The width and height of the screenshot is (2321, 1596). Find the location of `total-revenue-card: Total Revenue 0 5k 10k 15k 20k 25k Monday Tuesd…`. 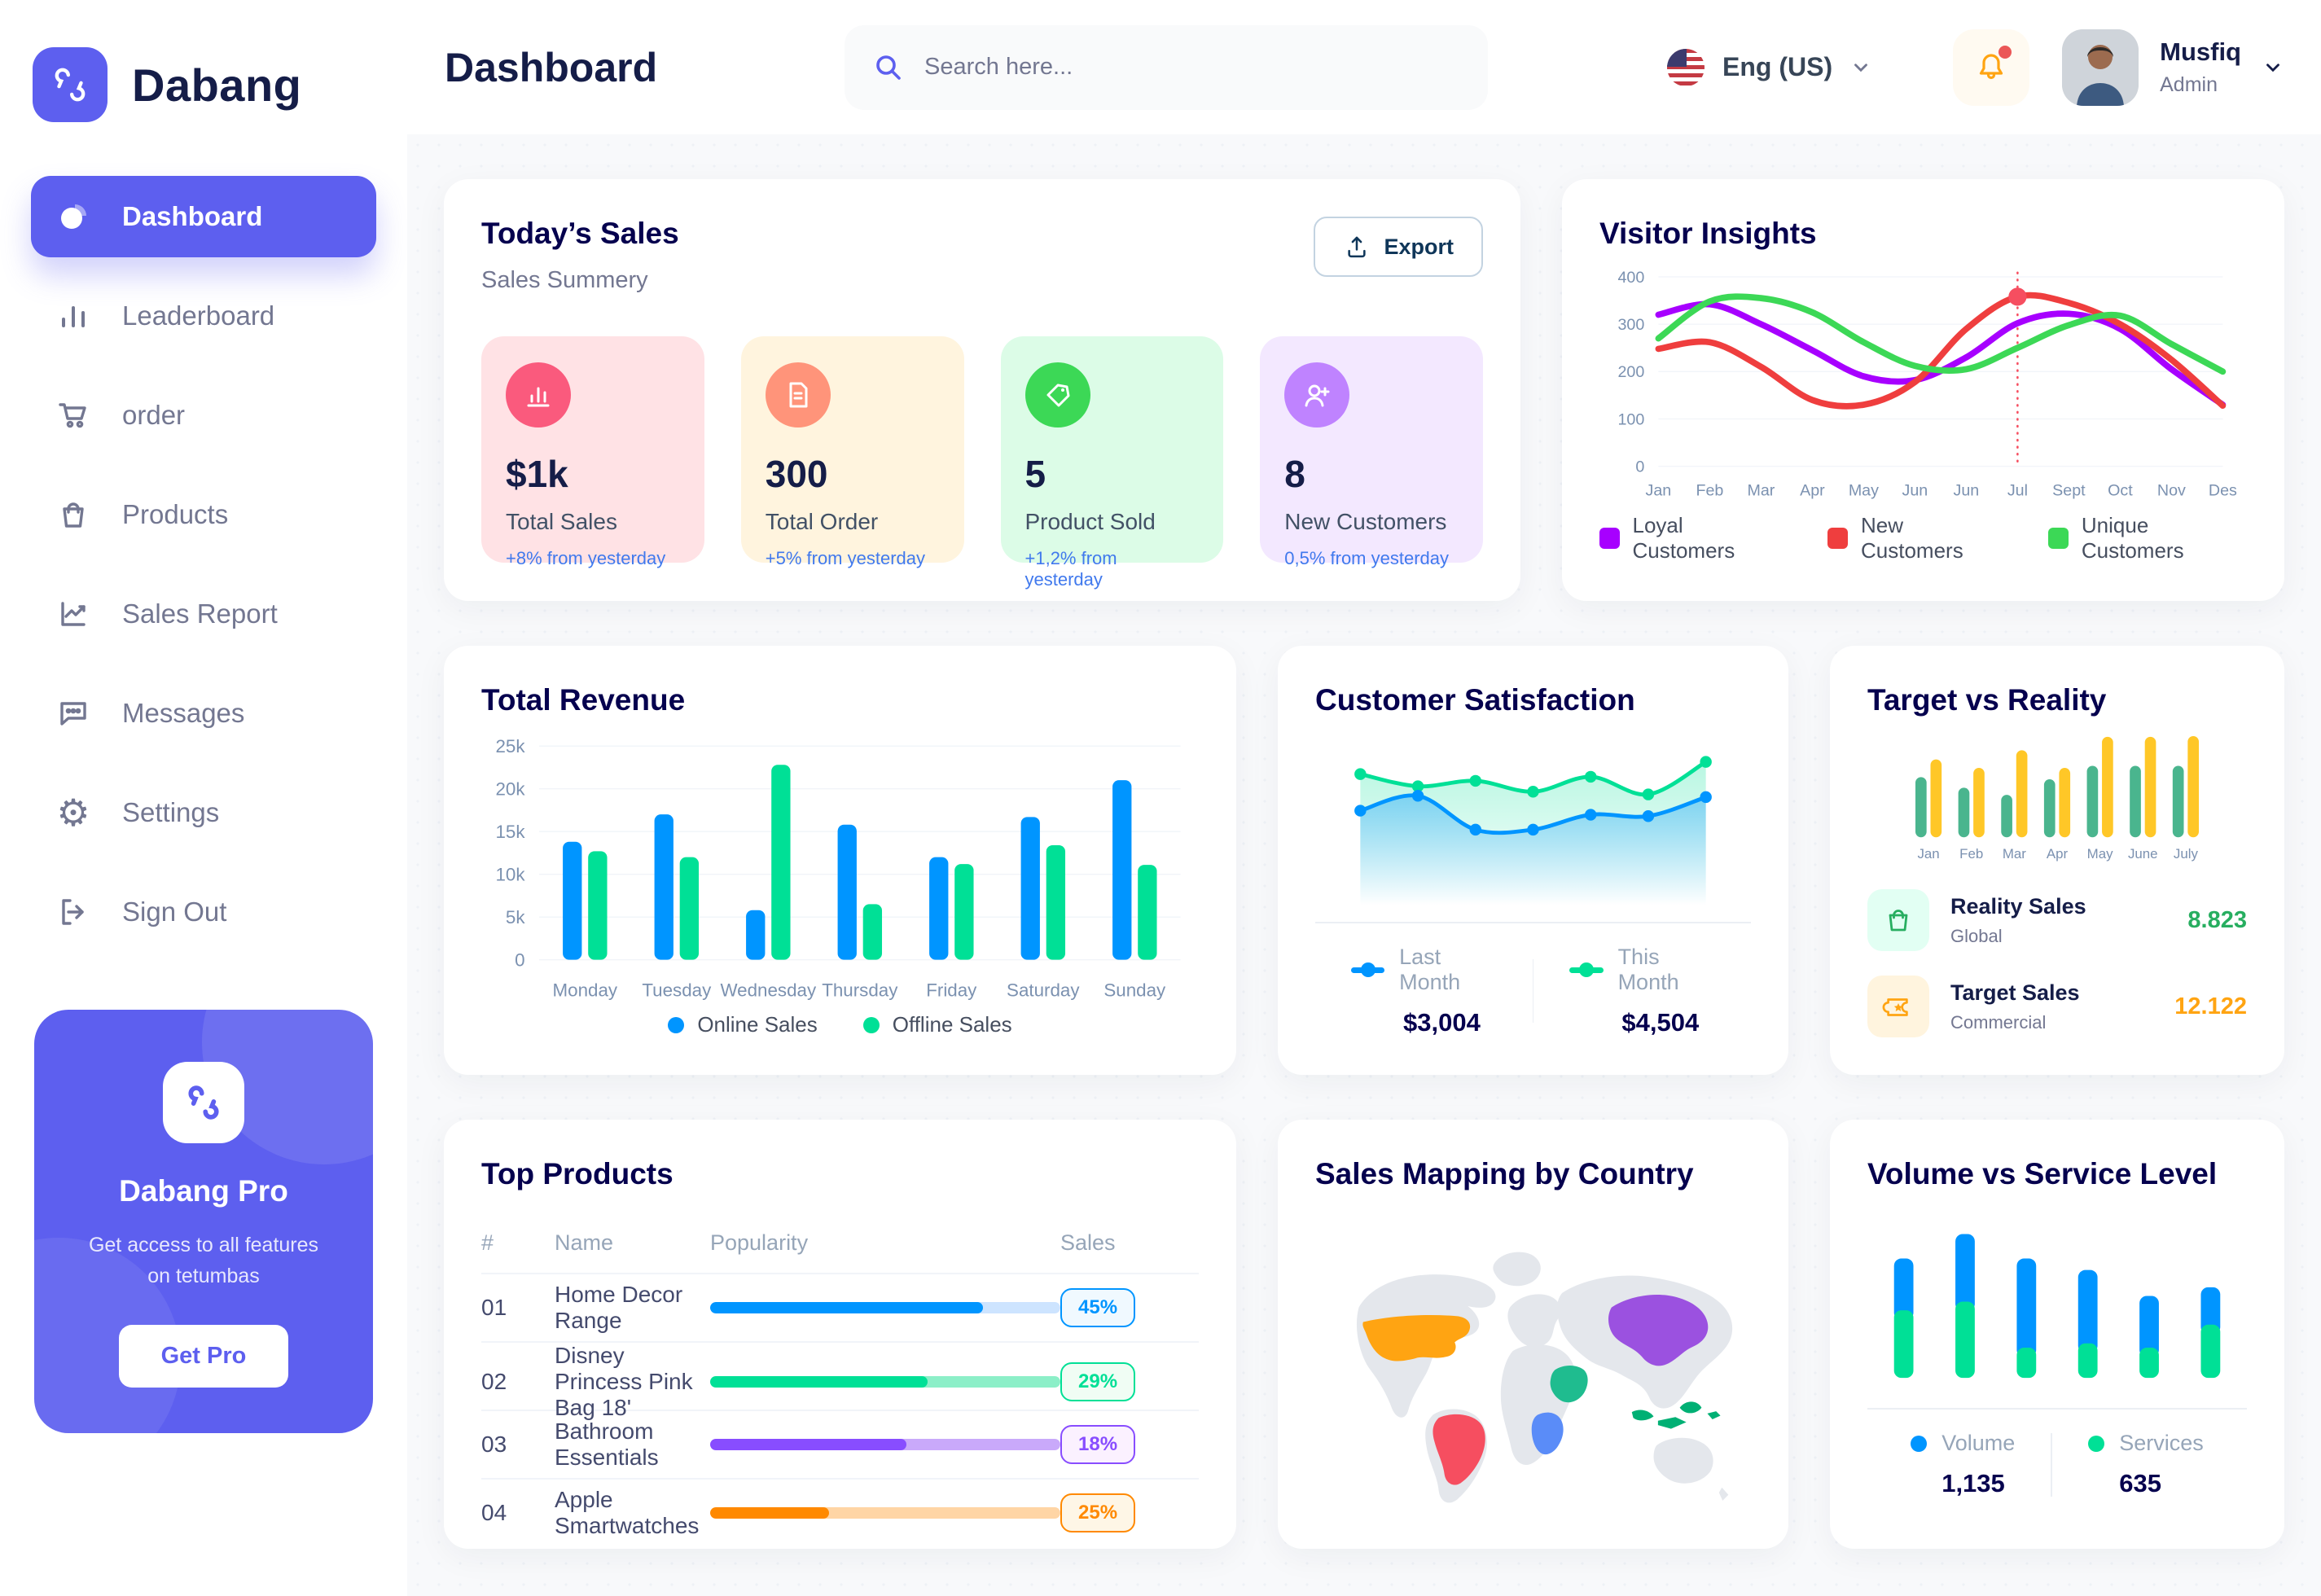

total-revenue-card: Total Revenue 0 5k 10k 15k 20k 25k Monday Tuesd… is located at coordinates (840, 860).